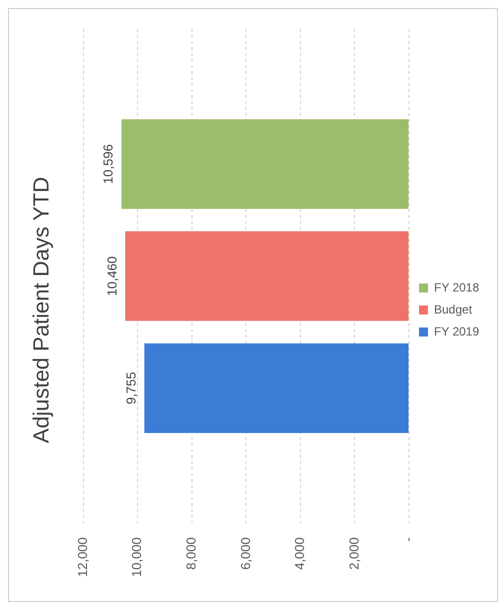  I want to click on x-tick-label: 6,000, so click(245, 553).